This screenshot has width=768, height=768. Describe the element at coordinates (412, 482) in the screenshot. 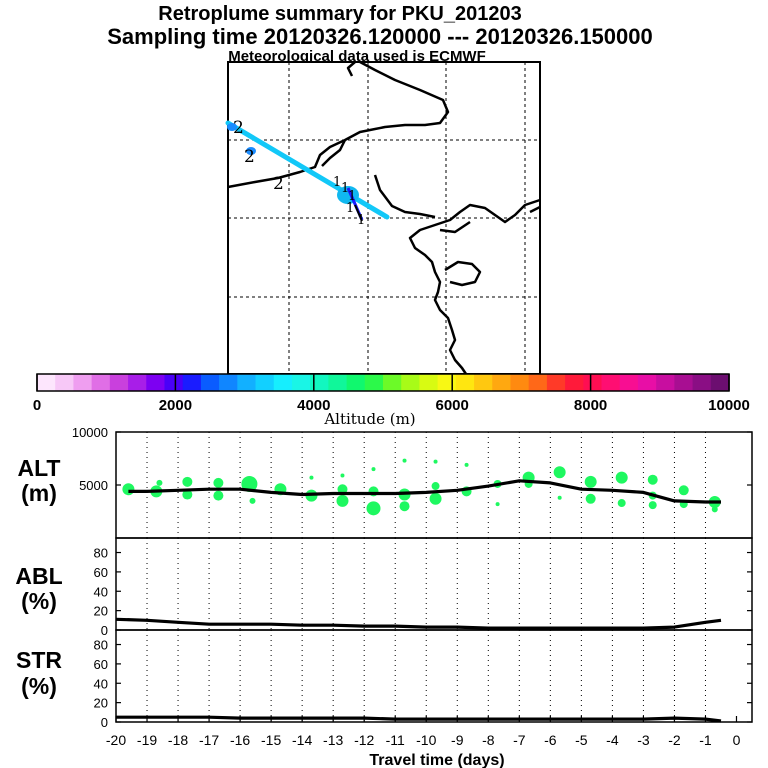

I see `panel-alt: 5000 10000` at that location.